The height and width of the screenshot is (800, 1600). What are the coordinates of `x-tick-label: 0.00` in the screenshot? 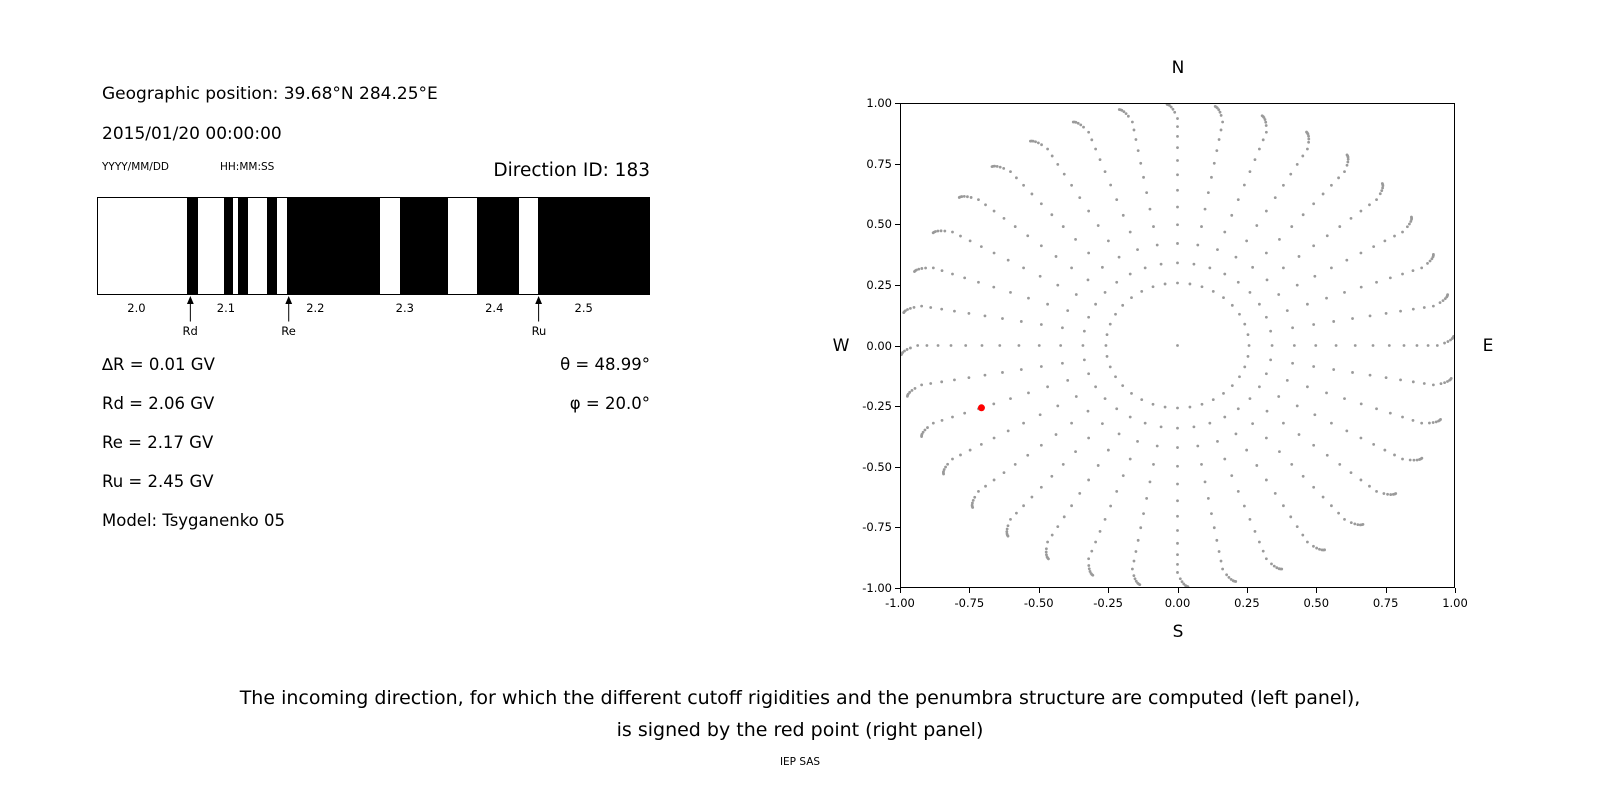 It's located at (1177, 603).